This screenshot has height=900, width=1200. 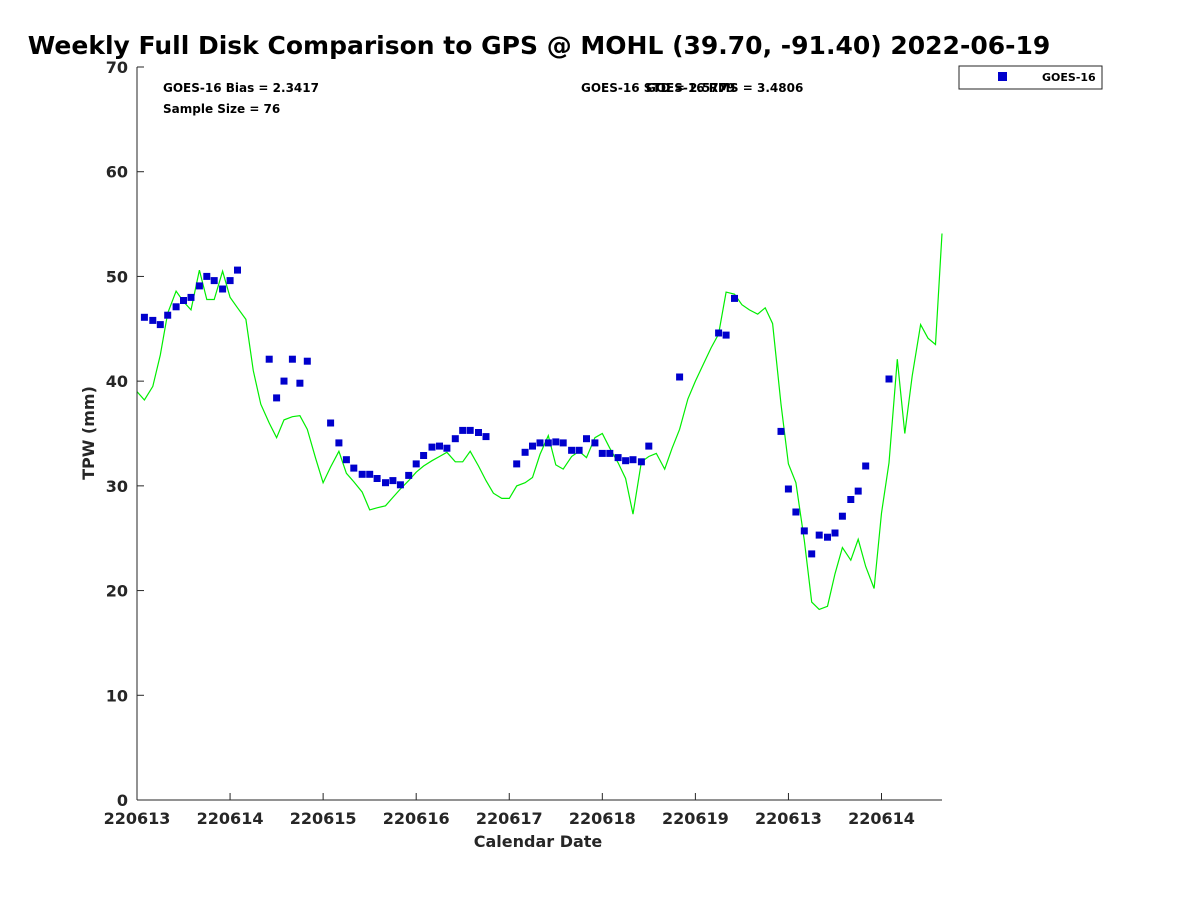 I want to click on y-tick-label: 30, so click(x=117, y=486).